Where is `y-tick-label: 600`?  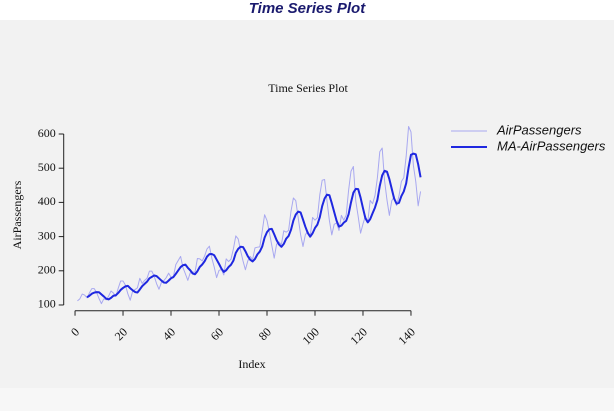 y-tick-label: 600 is located at coordinates (47, 133).